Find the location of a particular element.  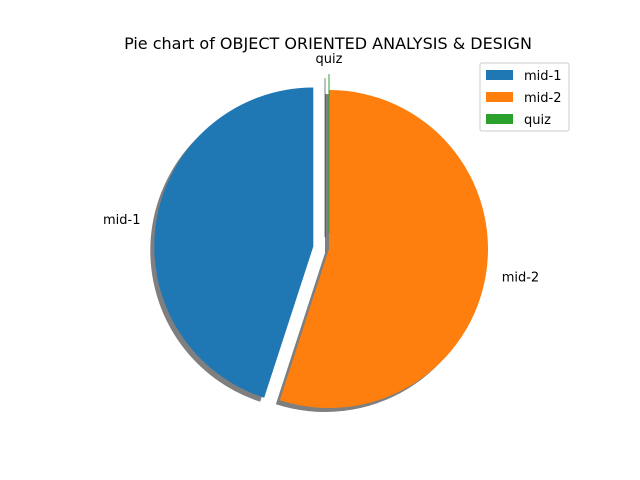

pie-label-mid-2: mid-2 is located at coordinates (521, 277).